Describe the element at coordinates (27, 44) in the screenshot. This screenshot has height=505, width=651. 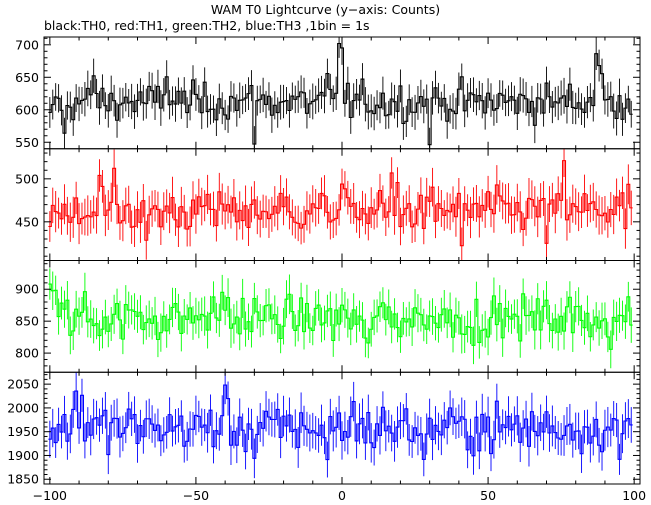
I see `y-tick-label-TH0: 700` at that location.